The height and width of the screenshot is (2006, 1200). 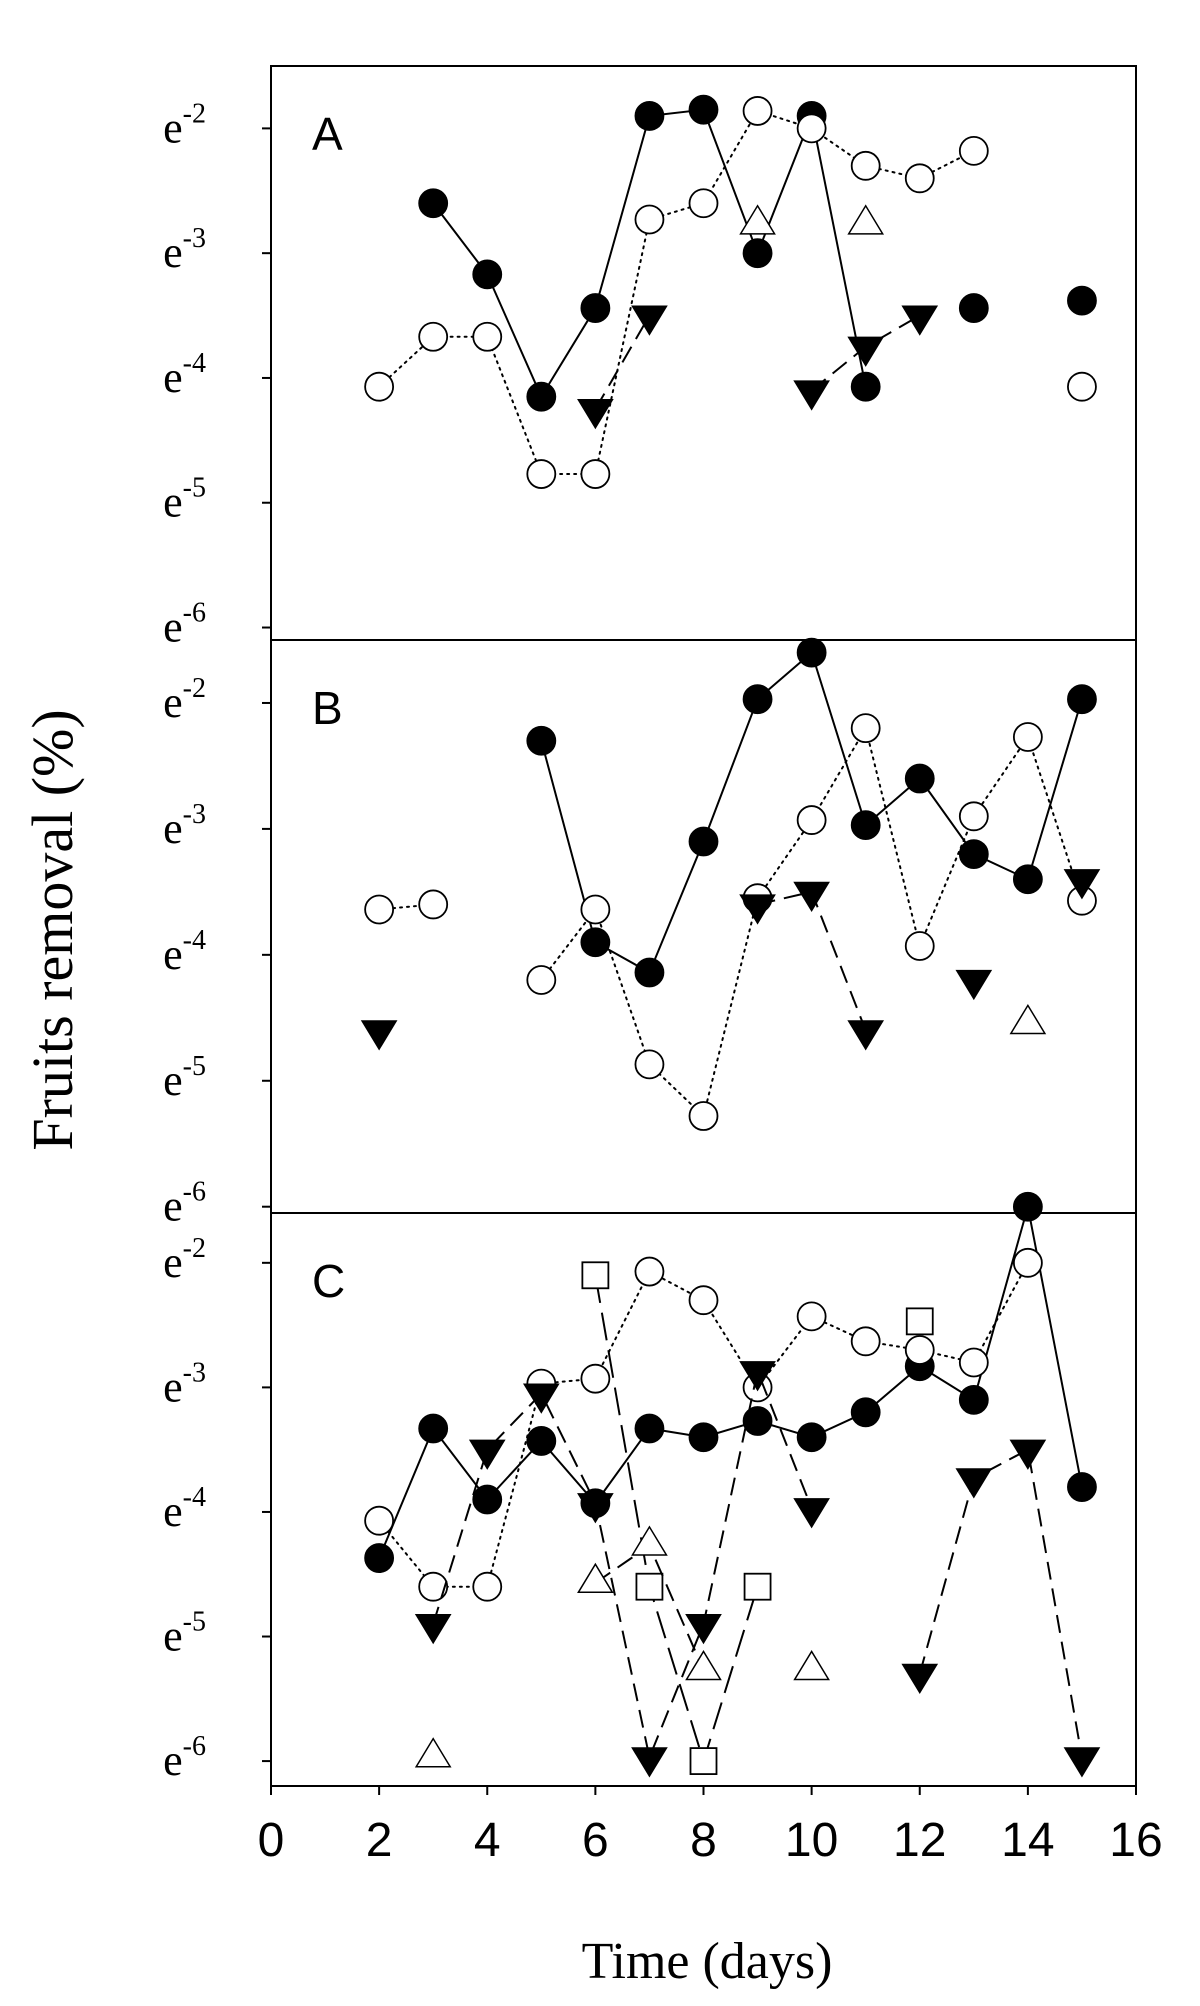 I want to click on panel-label: A, so click(x=327, y=134).